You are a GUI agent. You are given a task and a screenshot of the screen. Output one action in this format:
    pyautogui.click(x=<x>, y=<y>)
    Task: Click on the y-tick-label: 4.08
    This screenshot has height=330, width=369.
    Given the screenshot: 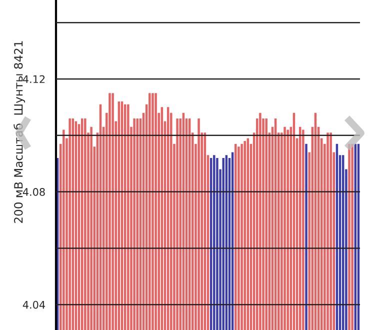 What is the action you would take?
    pyautogui.click(x=33, y=192)
    